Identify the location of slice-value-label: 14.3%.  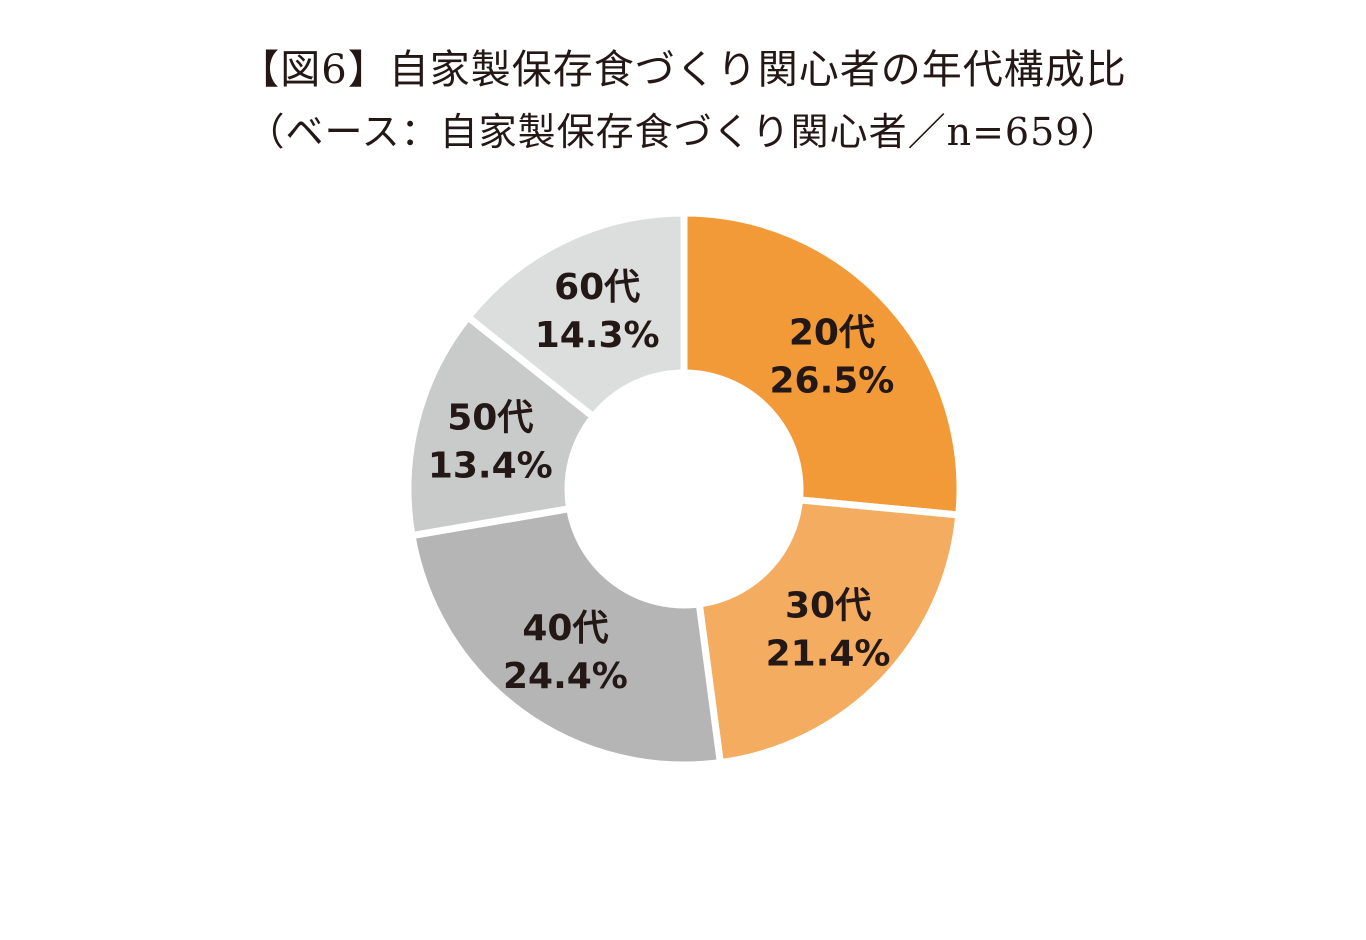
(597, 335).